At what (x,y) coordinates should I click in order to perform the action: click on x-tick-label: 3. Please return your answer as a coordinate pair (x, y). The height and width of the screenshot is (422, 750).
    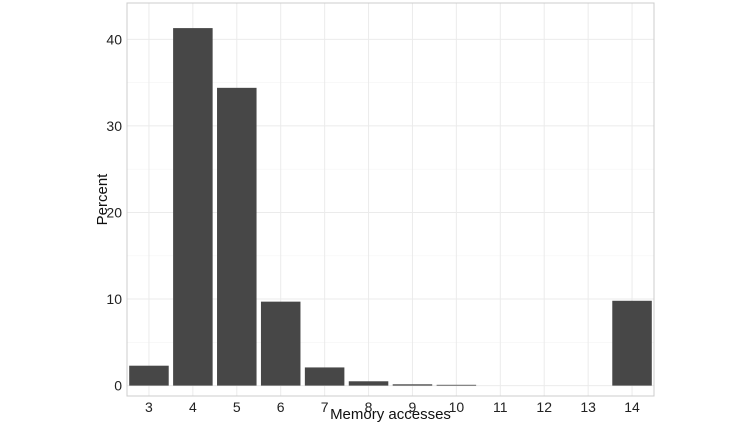
    Looking at the image, I should click on (149, 407).